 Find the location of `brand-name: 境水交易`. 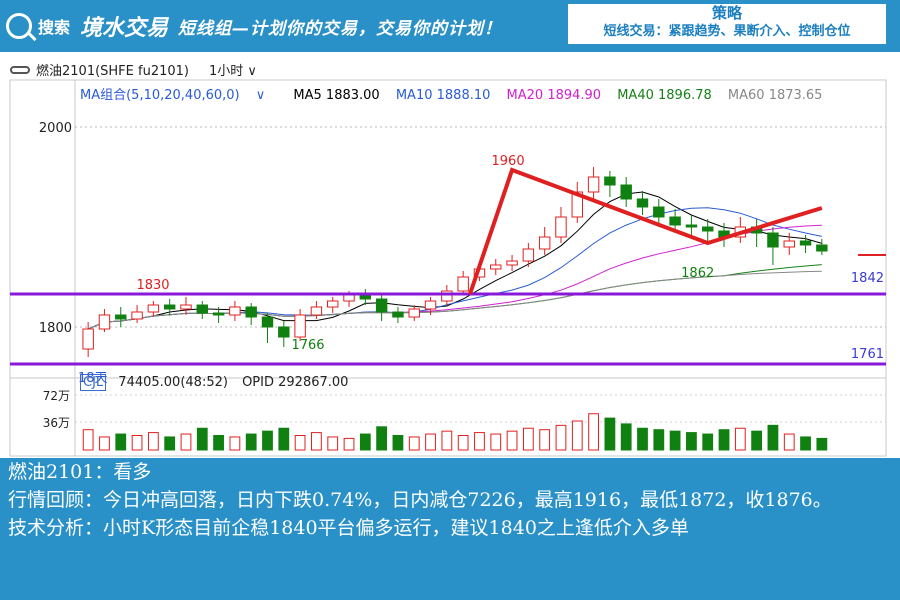

brand-name: 境水交易 is located at coordinates (124, 28).